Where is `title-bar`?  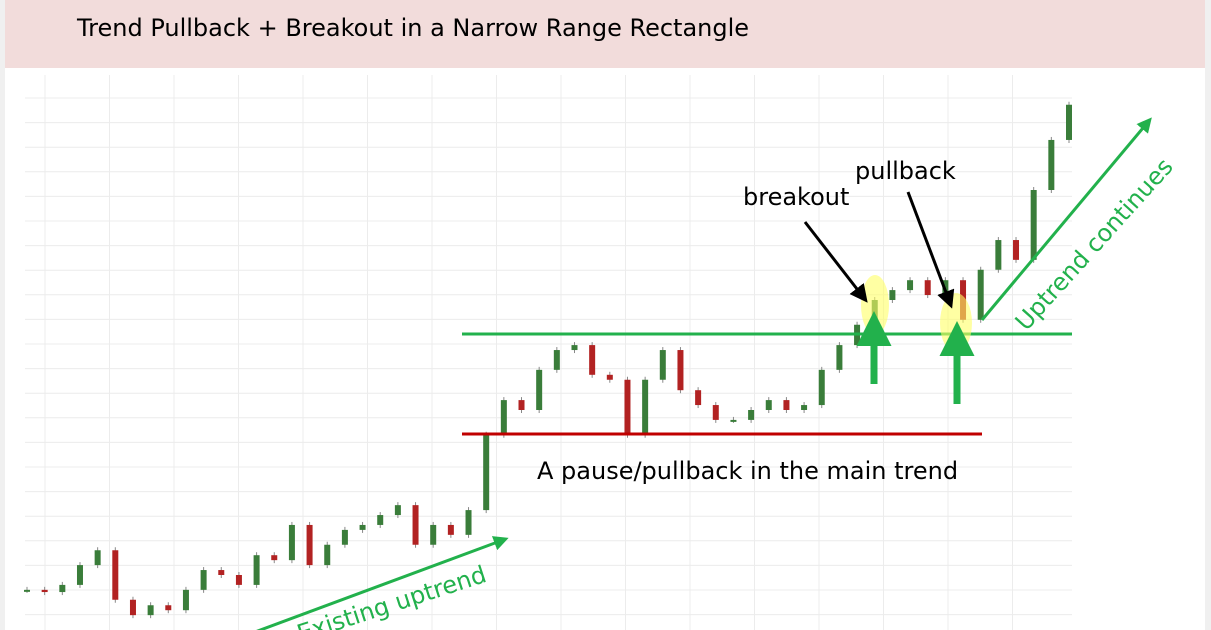 title-bar is located at coordinates (605, 34).